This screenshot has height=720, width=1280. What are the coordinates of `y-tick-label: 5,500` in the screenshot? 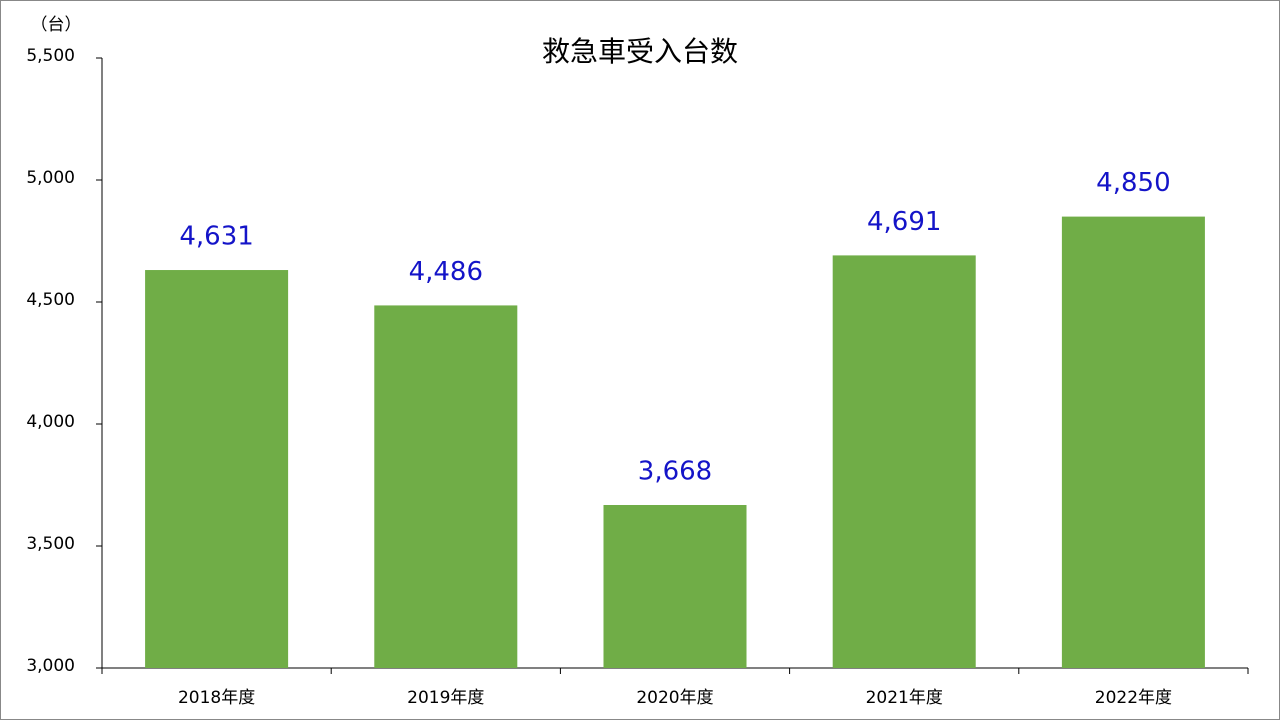 It's located at (50, 56).